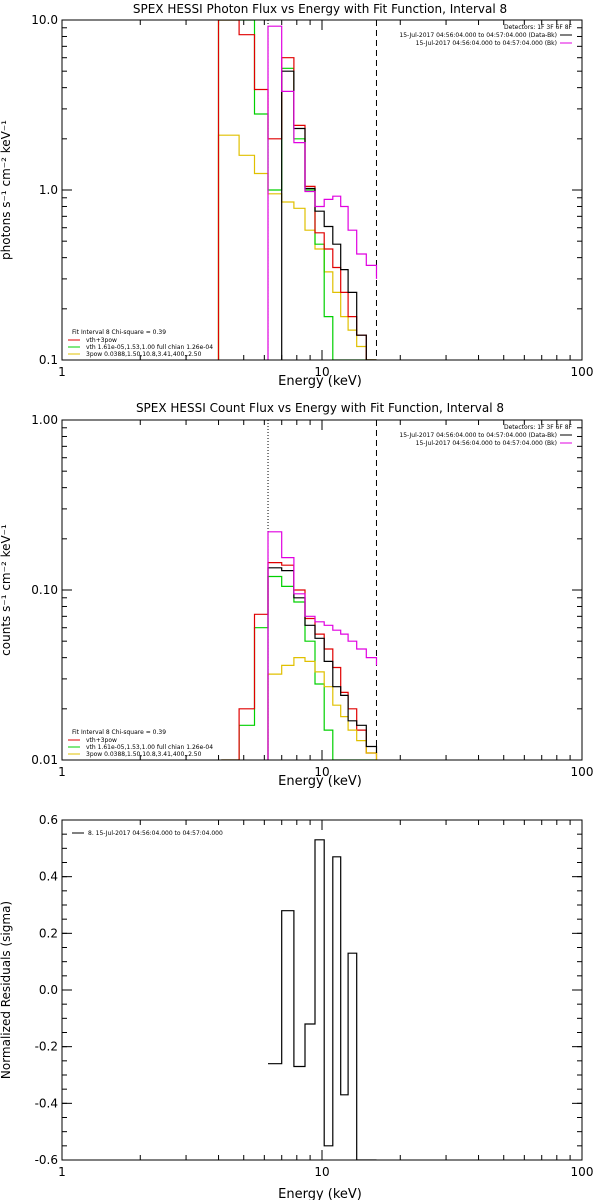  What do you see at coordinates (48, 360) in the screenshot?
I see `y-tick-label: 0.1` at bounding box center [48, 360].